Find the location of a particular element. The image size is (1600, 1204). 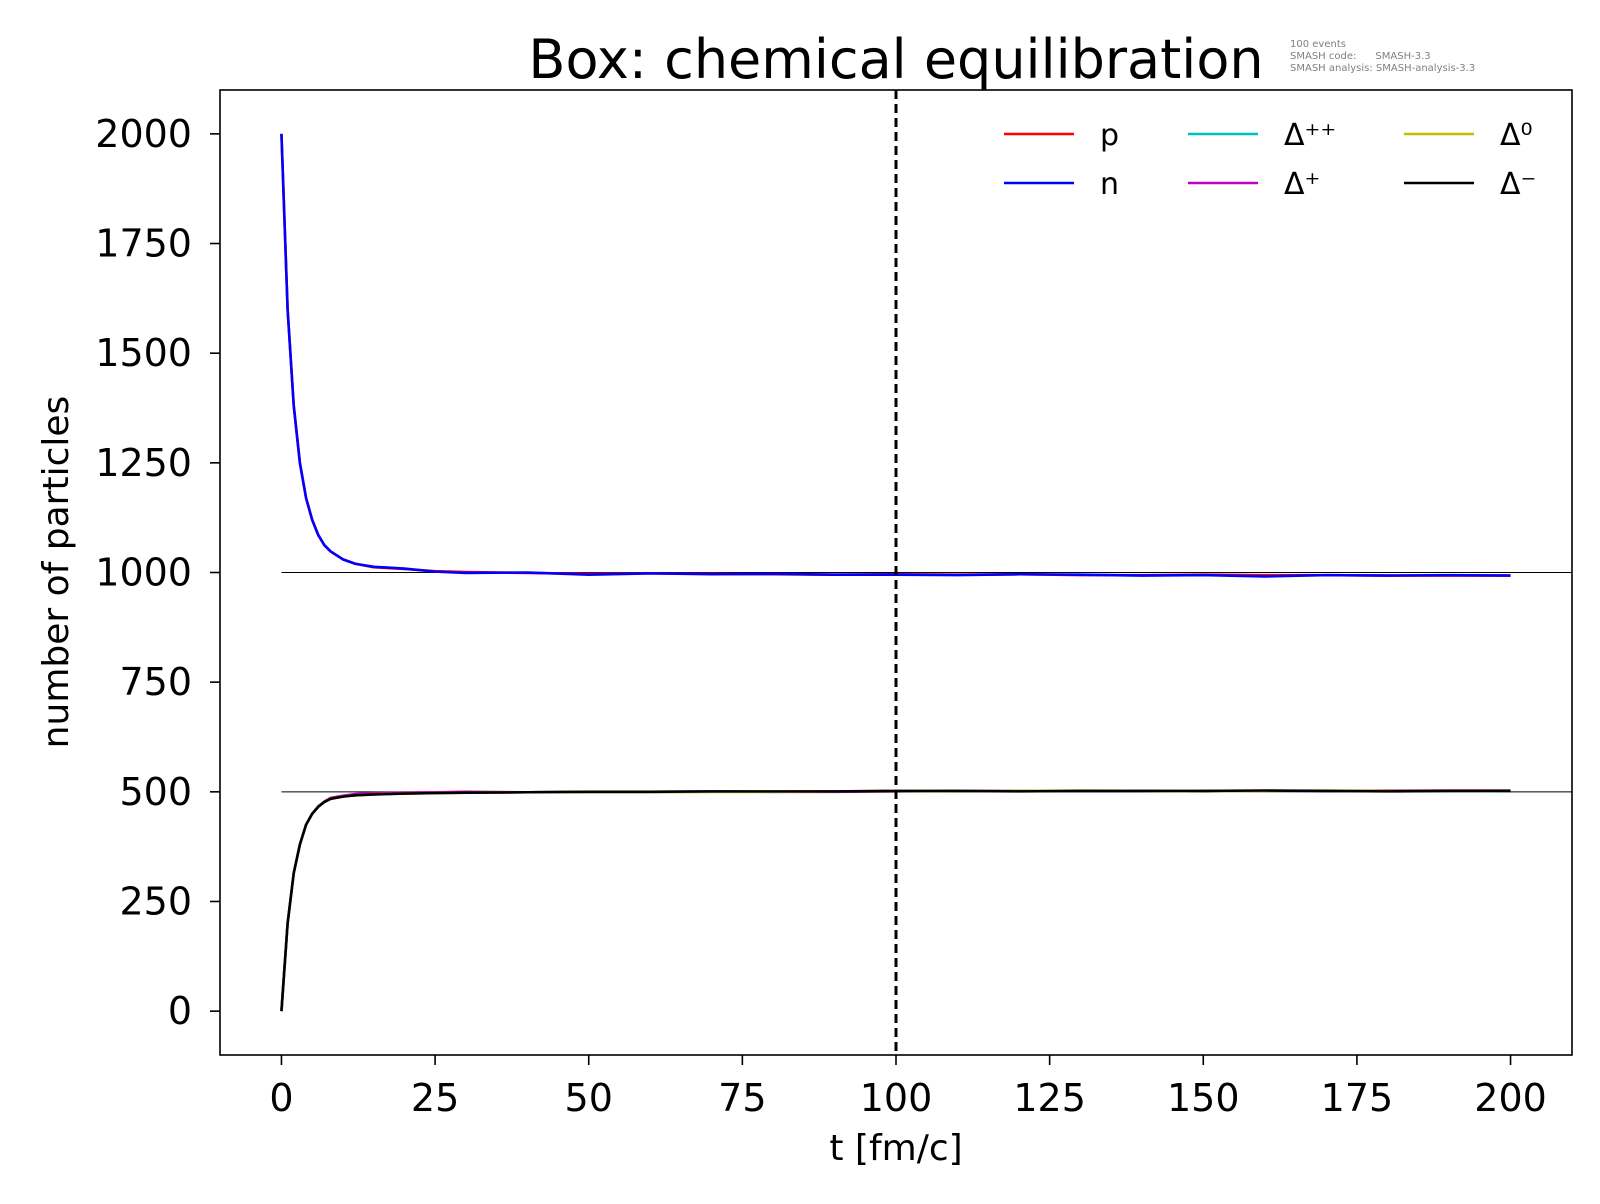

y-tick-label: 750 is located at coordinates (155, 682).